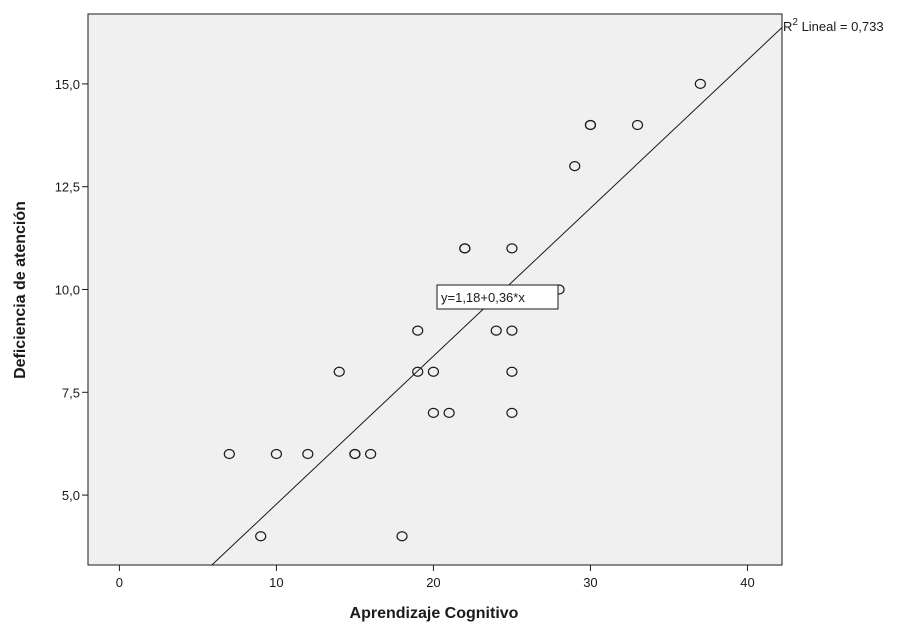 Image resolution: width=907 pixels, height=624 pixels. I want to click on y-tick-label: 12,5, so click(67, 187).